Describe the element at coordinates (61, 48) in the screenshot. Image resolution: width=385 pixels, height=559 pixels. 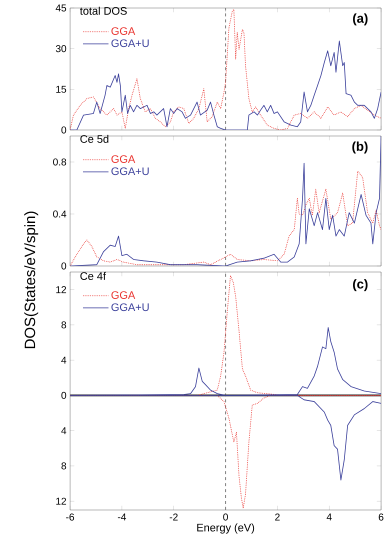
I see `y-tick-label: 30` at that location.